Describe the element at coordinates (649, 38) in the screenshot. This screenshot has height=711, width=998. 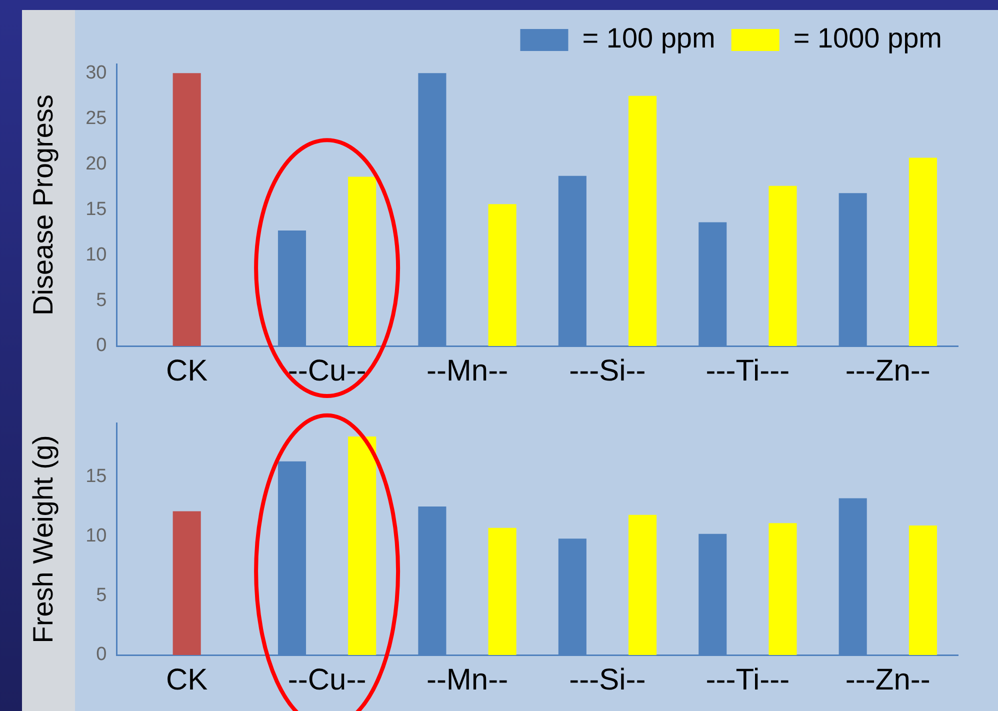
I see `legend-label: = 100 ppm` at that location.